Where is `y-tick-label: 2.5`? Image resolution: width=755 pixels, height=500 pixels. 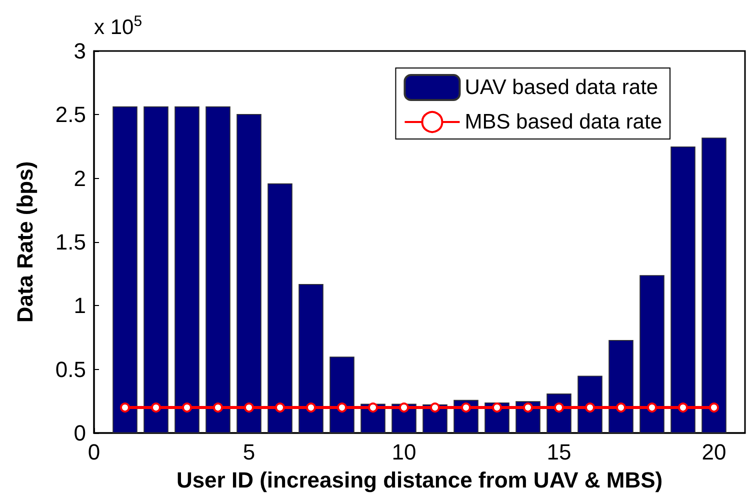
y-tick-label: 2.5 is located at coordinates (70, 115).